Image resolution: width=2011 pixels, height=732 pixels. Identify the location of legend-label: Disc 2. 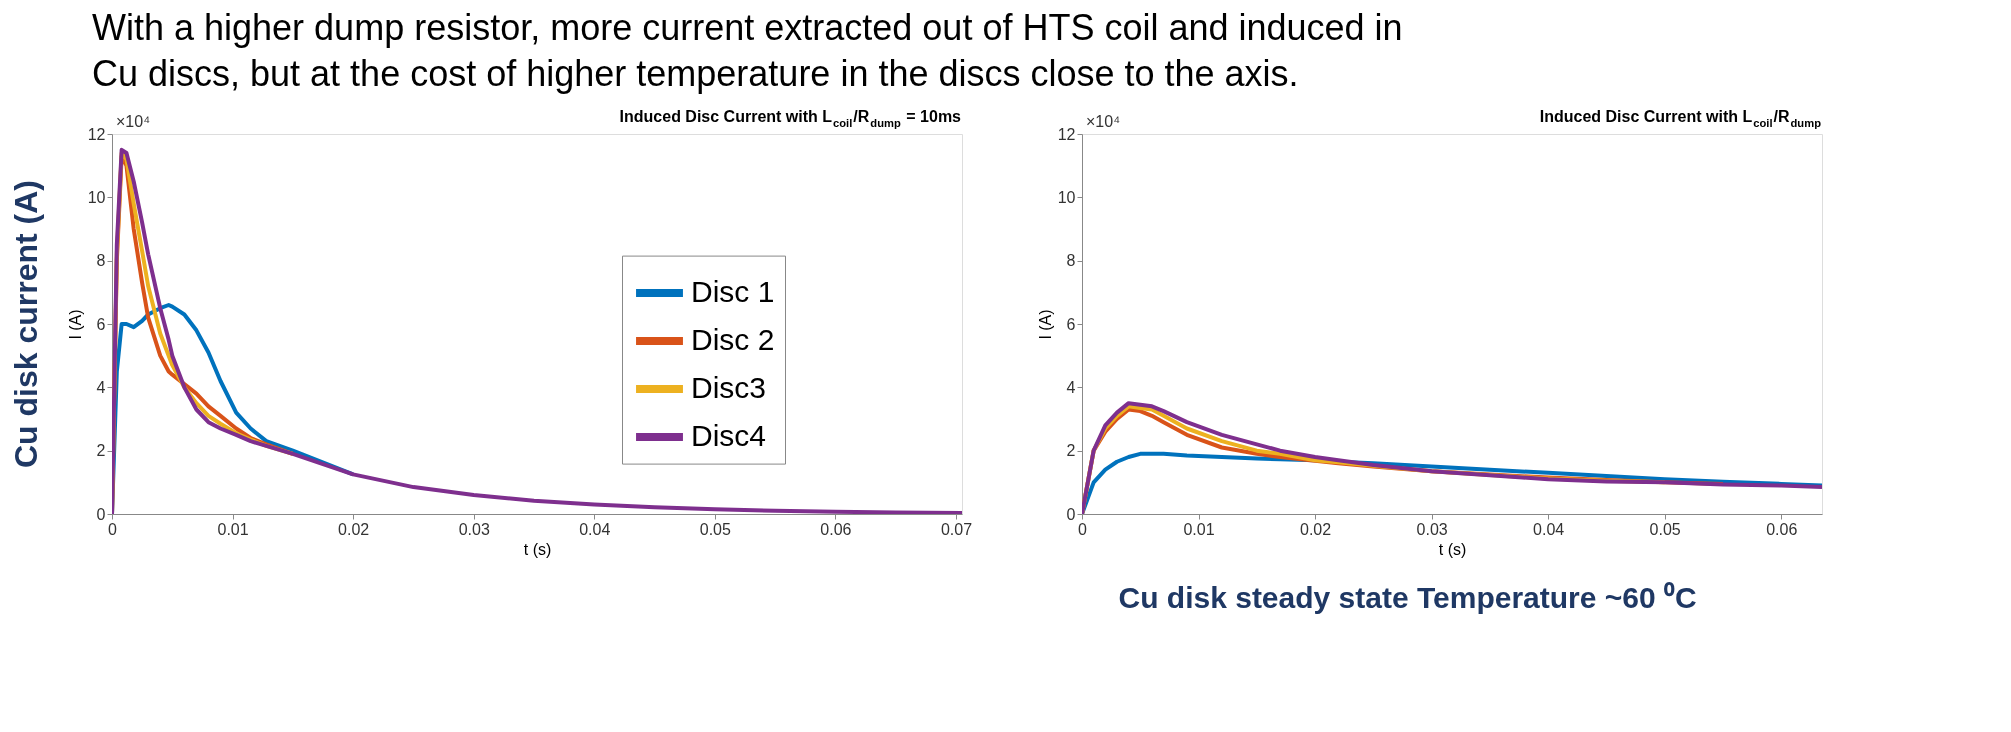
(733, 340).